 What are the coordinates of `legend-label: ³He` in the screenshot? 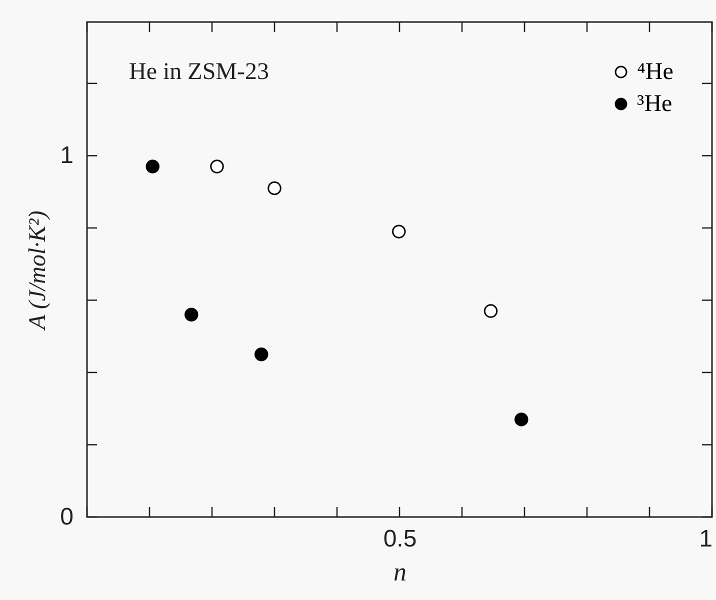 It's located at (654, 104).